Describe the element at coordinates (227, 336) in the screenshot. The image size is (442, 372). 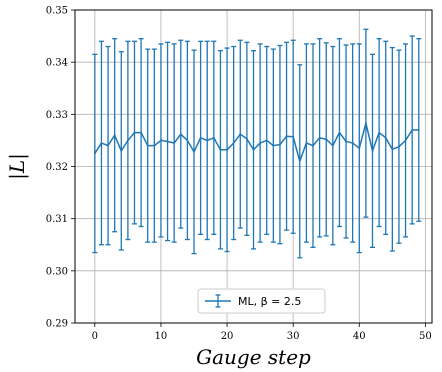
I see `x-tick-label: 20` at that location.